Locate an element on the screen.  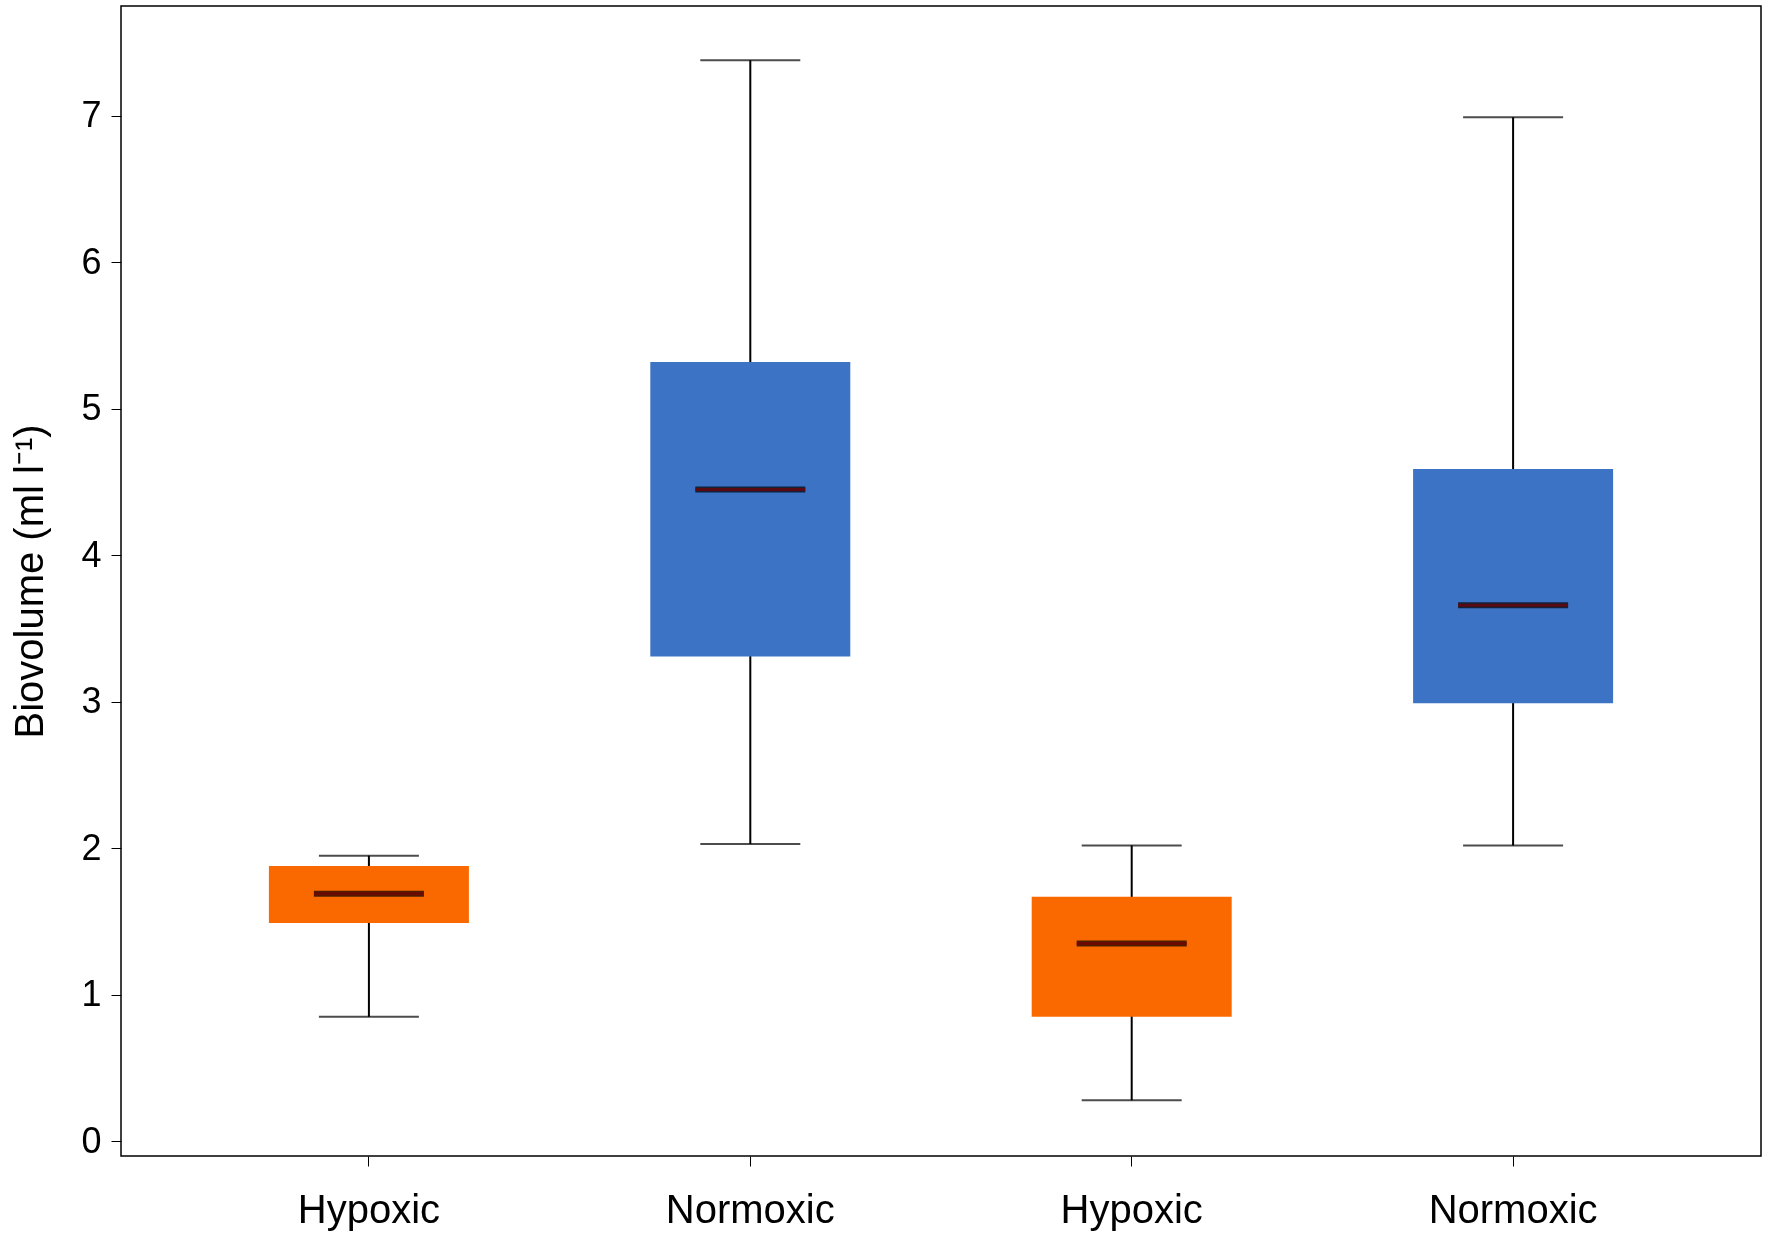
y-tick-label: 3 is located at coordinates (91, 701).